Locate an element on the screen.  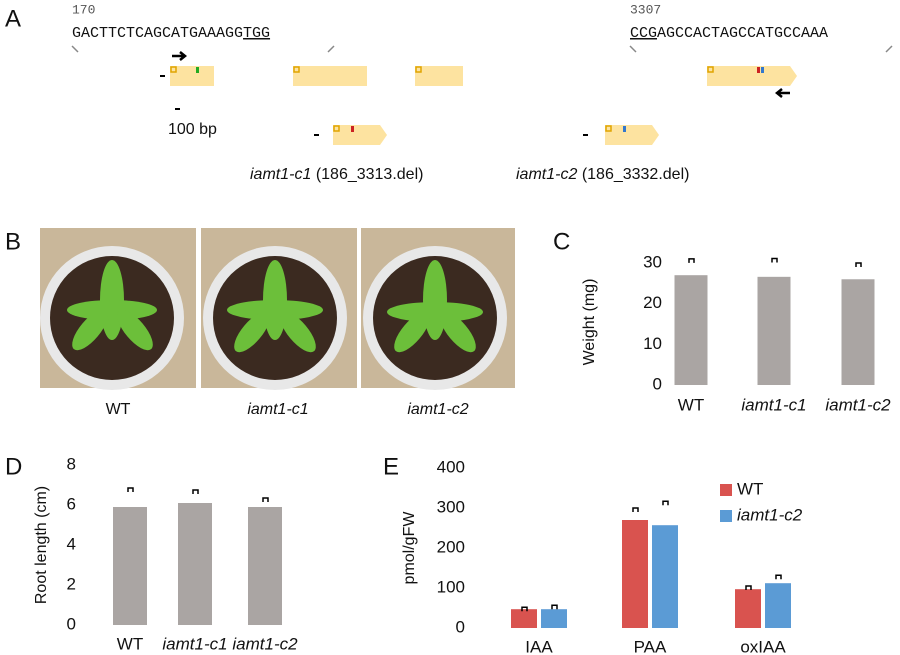
panel-label: D is located at coordinates (13, 466).